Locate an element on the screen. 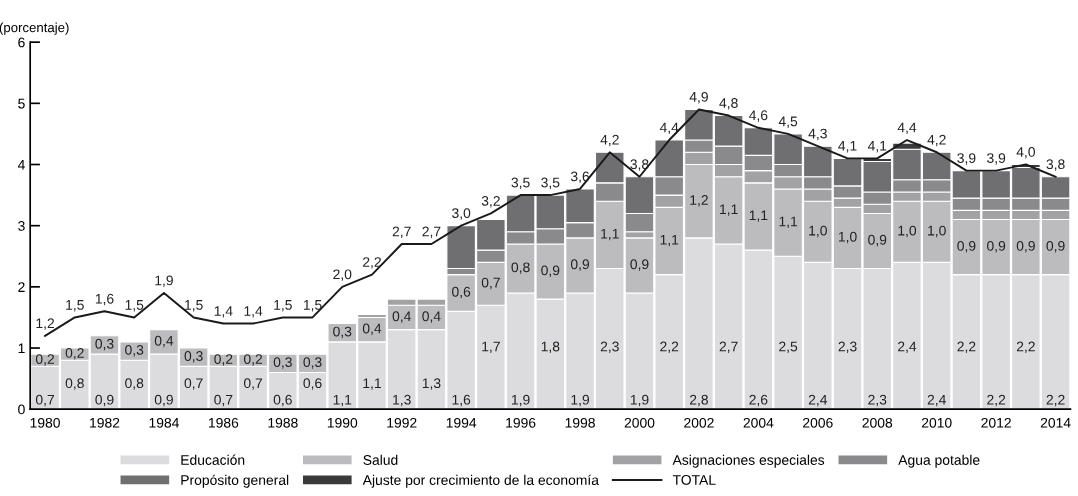 This screenshot has width=1078, height=496. x-tick-label: 2006 is located at coordinates (818, 422).